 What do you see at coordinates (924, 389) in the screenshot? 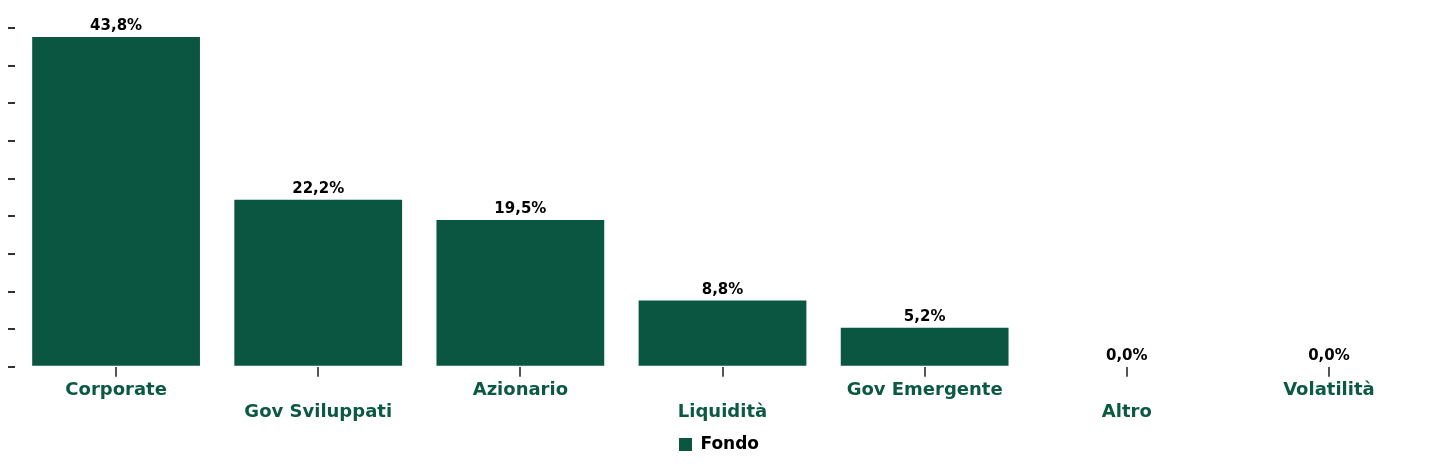
I see `x-tick-label: Gov Emergente` at bounding box center [924, 389].